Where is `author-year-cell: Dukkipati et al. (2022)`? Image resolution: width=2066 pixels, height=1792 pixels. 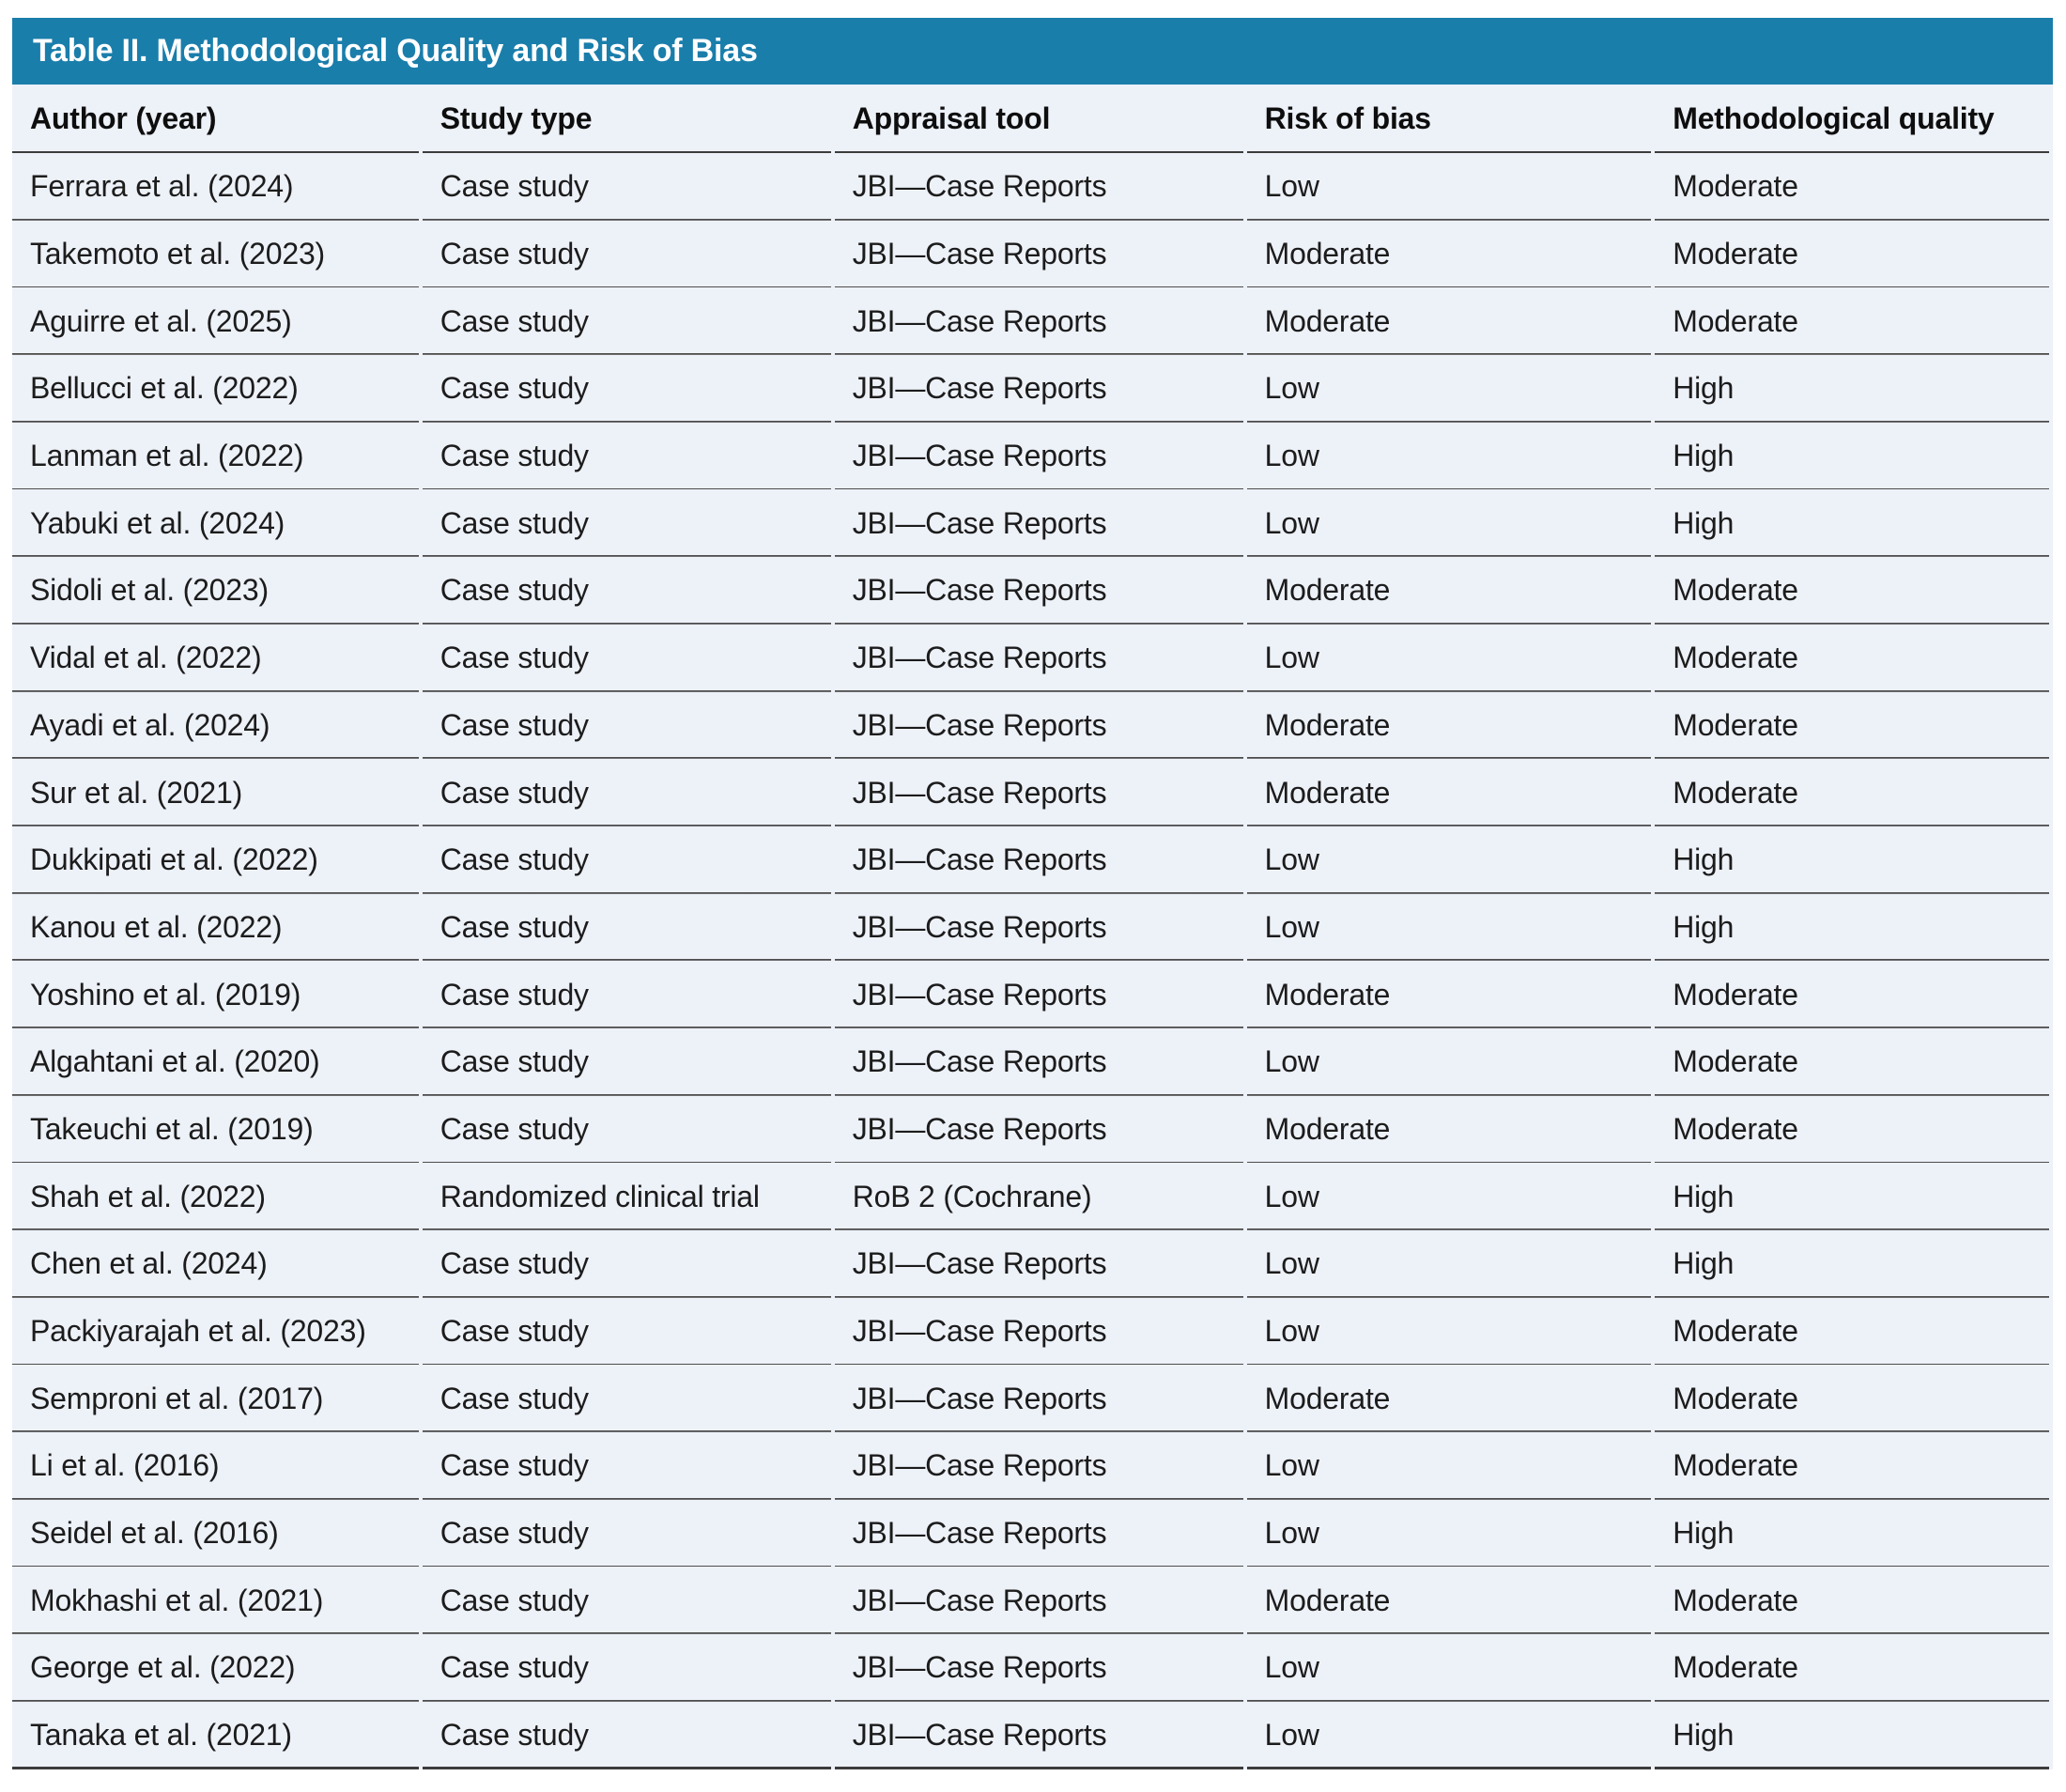
author-year-cell: Dukkipati et al. (2022) is located at coordinates (217, 860).